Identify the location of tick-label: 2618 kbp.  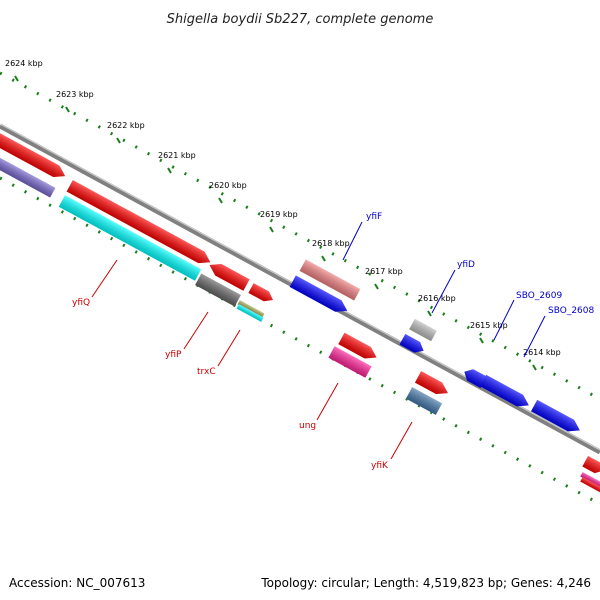
(331, 243).